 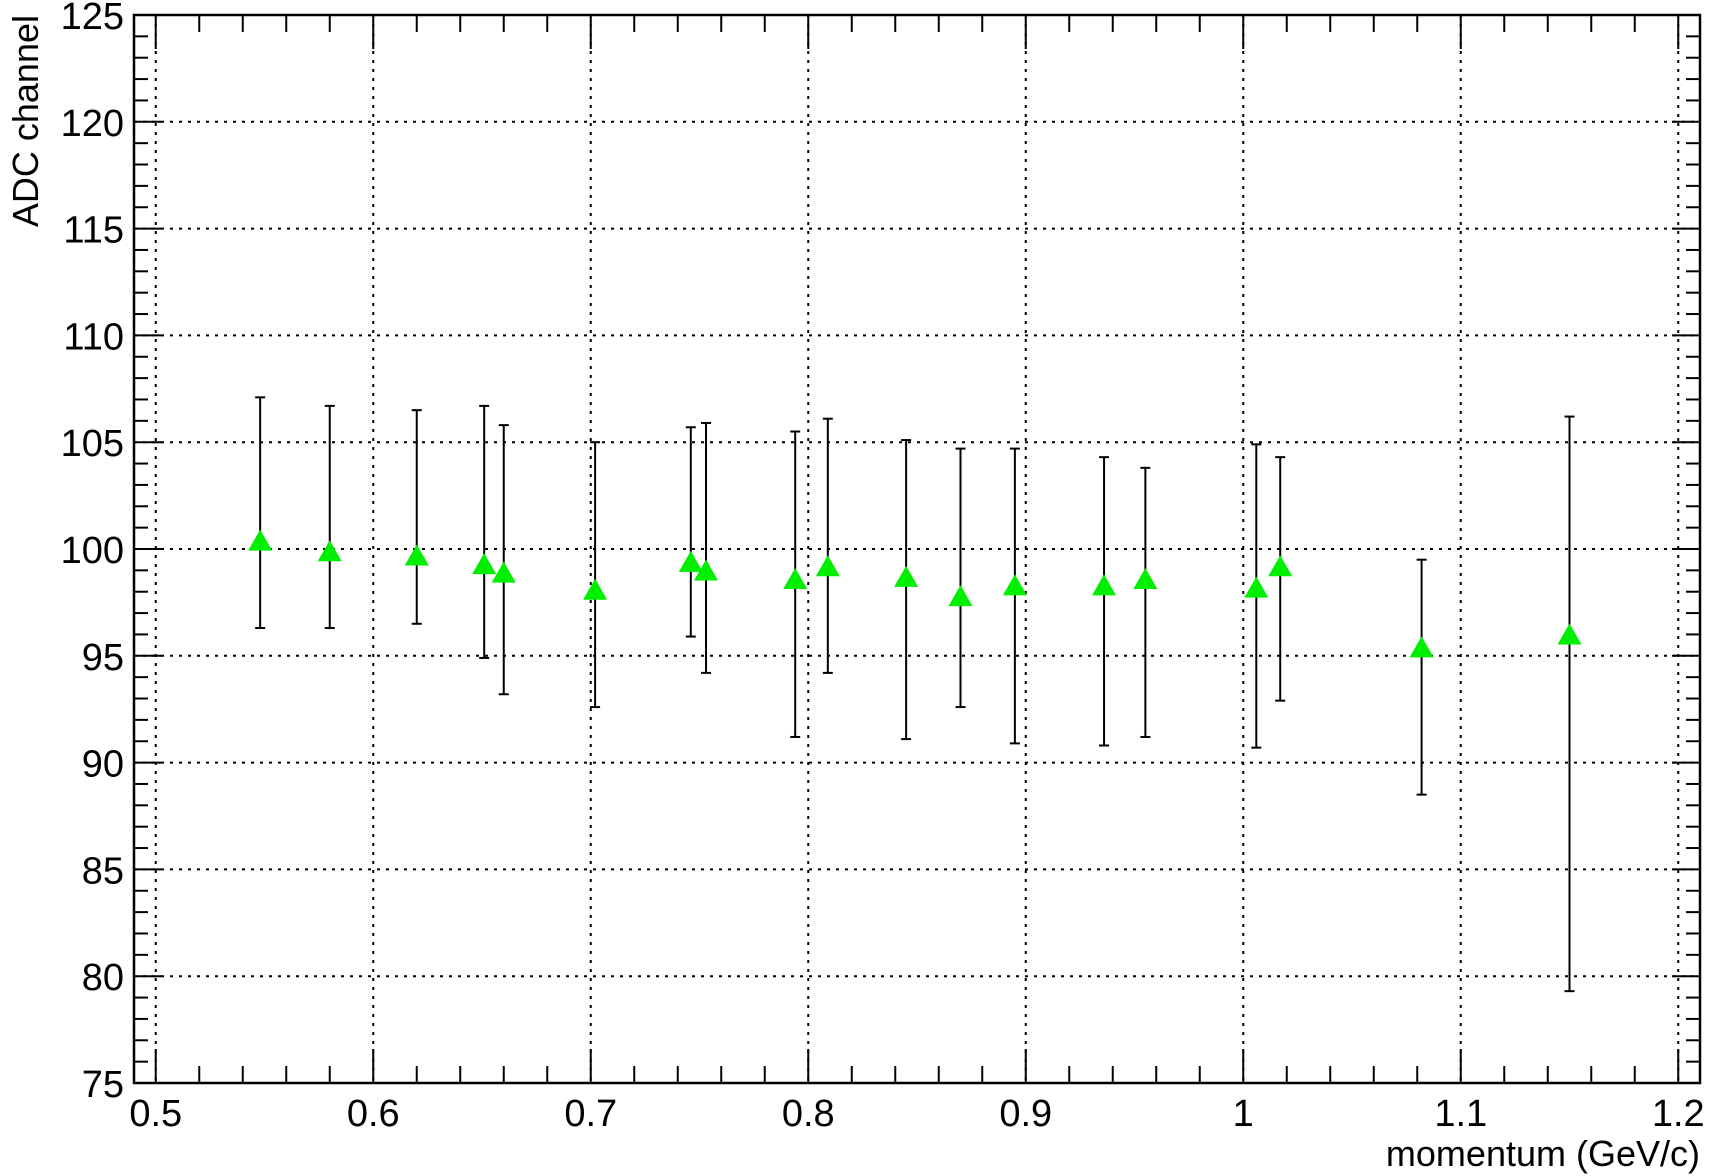 What do you see at coordinates (92, 444) in the screenshot?
I see `y-tick-label: 105` at bounding box center [92, 444].